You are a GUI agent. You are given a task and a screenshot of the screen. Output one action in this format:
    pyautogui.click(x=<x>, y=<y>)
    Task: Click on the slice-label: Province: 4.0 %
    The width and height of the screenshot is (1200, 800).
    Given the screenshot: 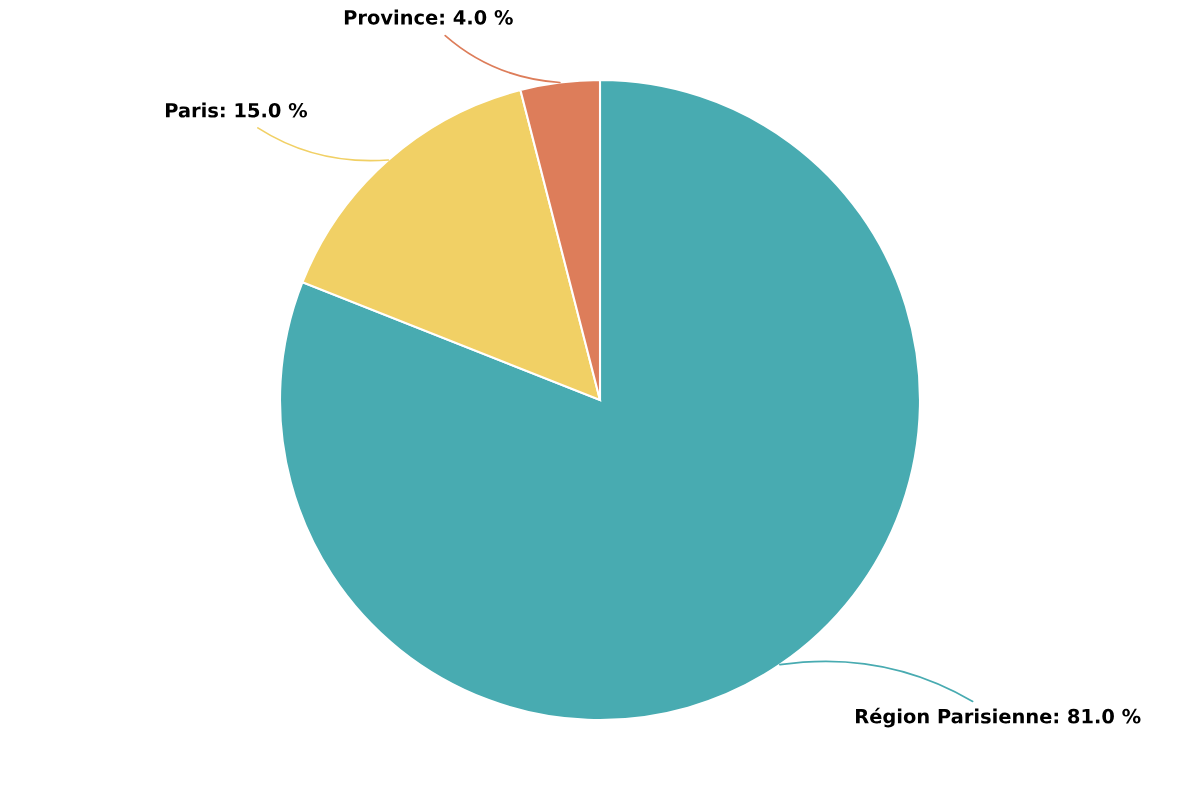 What is the action you would take?
    pyautogui.click(x=428, y=17)
    